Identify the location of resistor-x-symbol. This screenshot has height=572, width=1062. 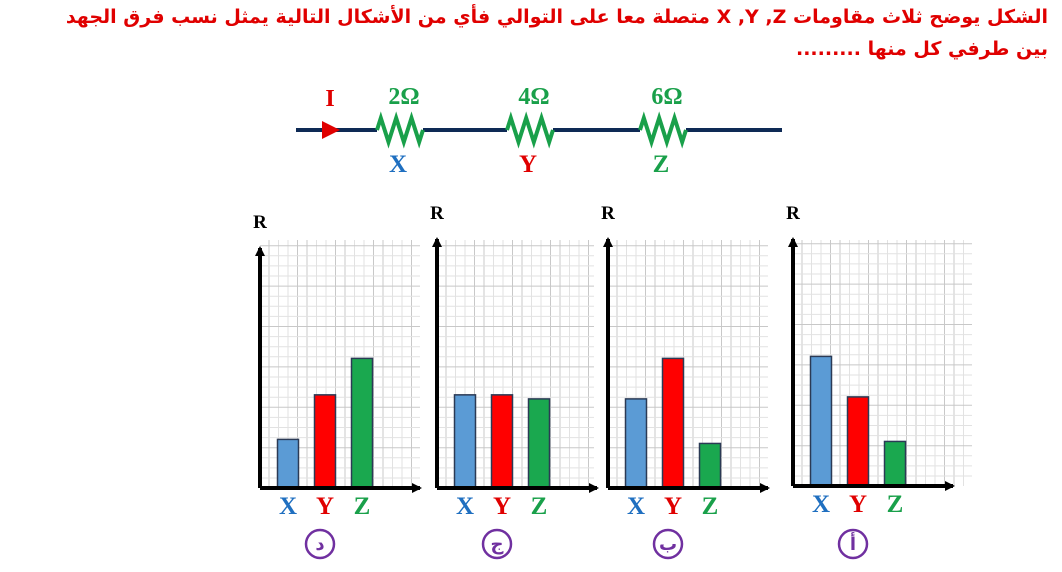
(400, 130).